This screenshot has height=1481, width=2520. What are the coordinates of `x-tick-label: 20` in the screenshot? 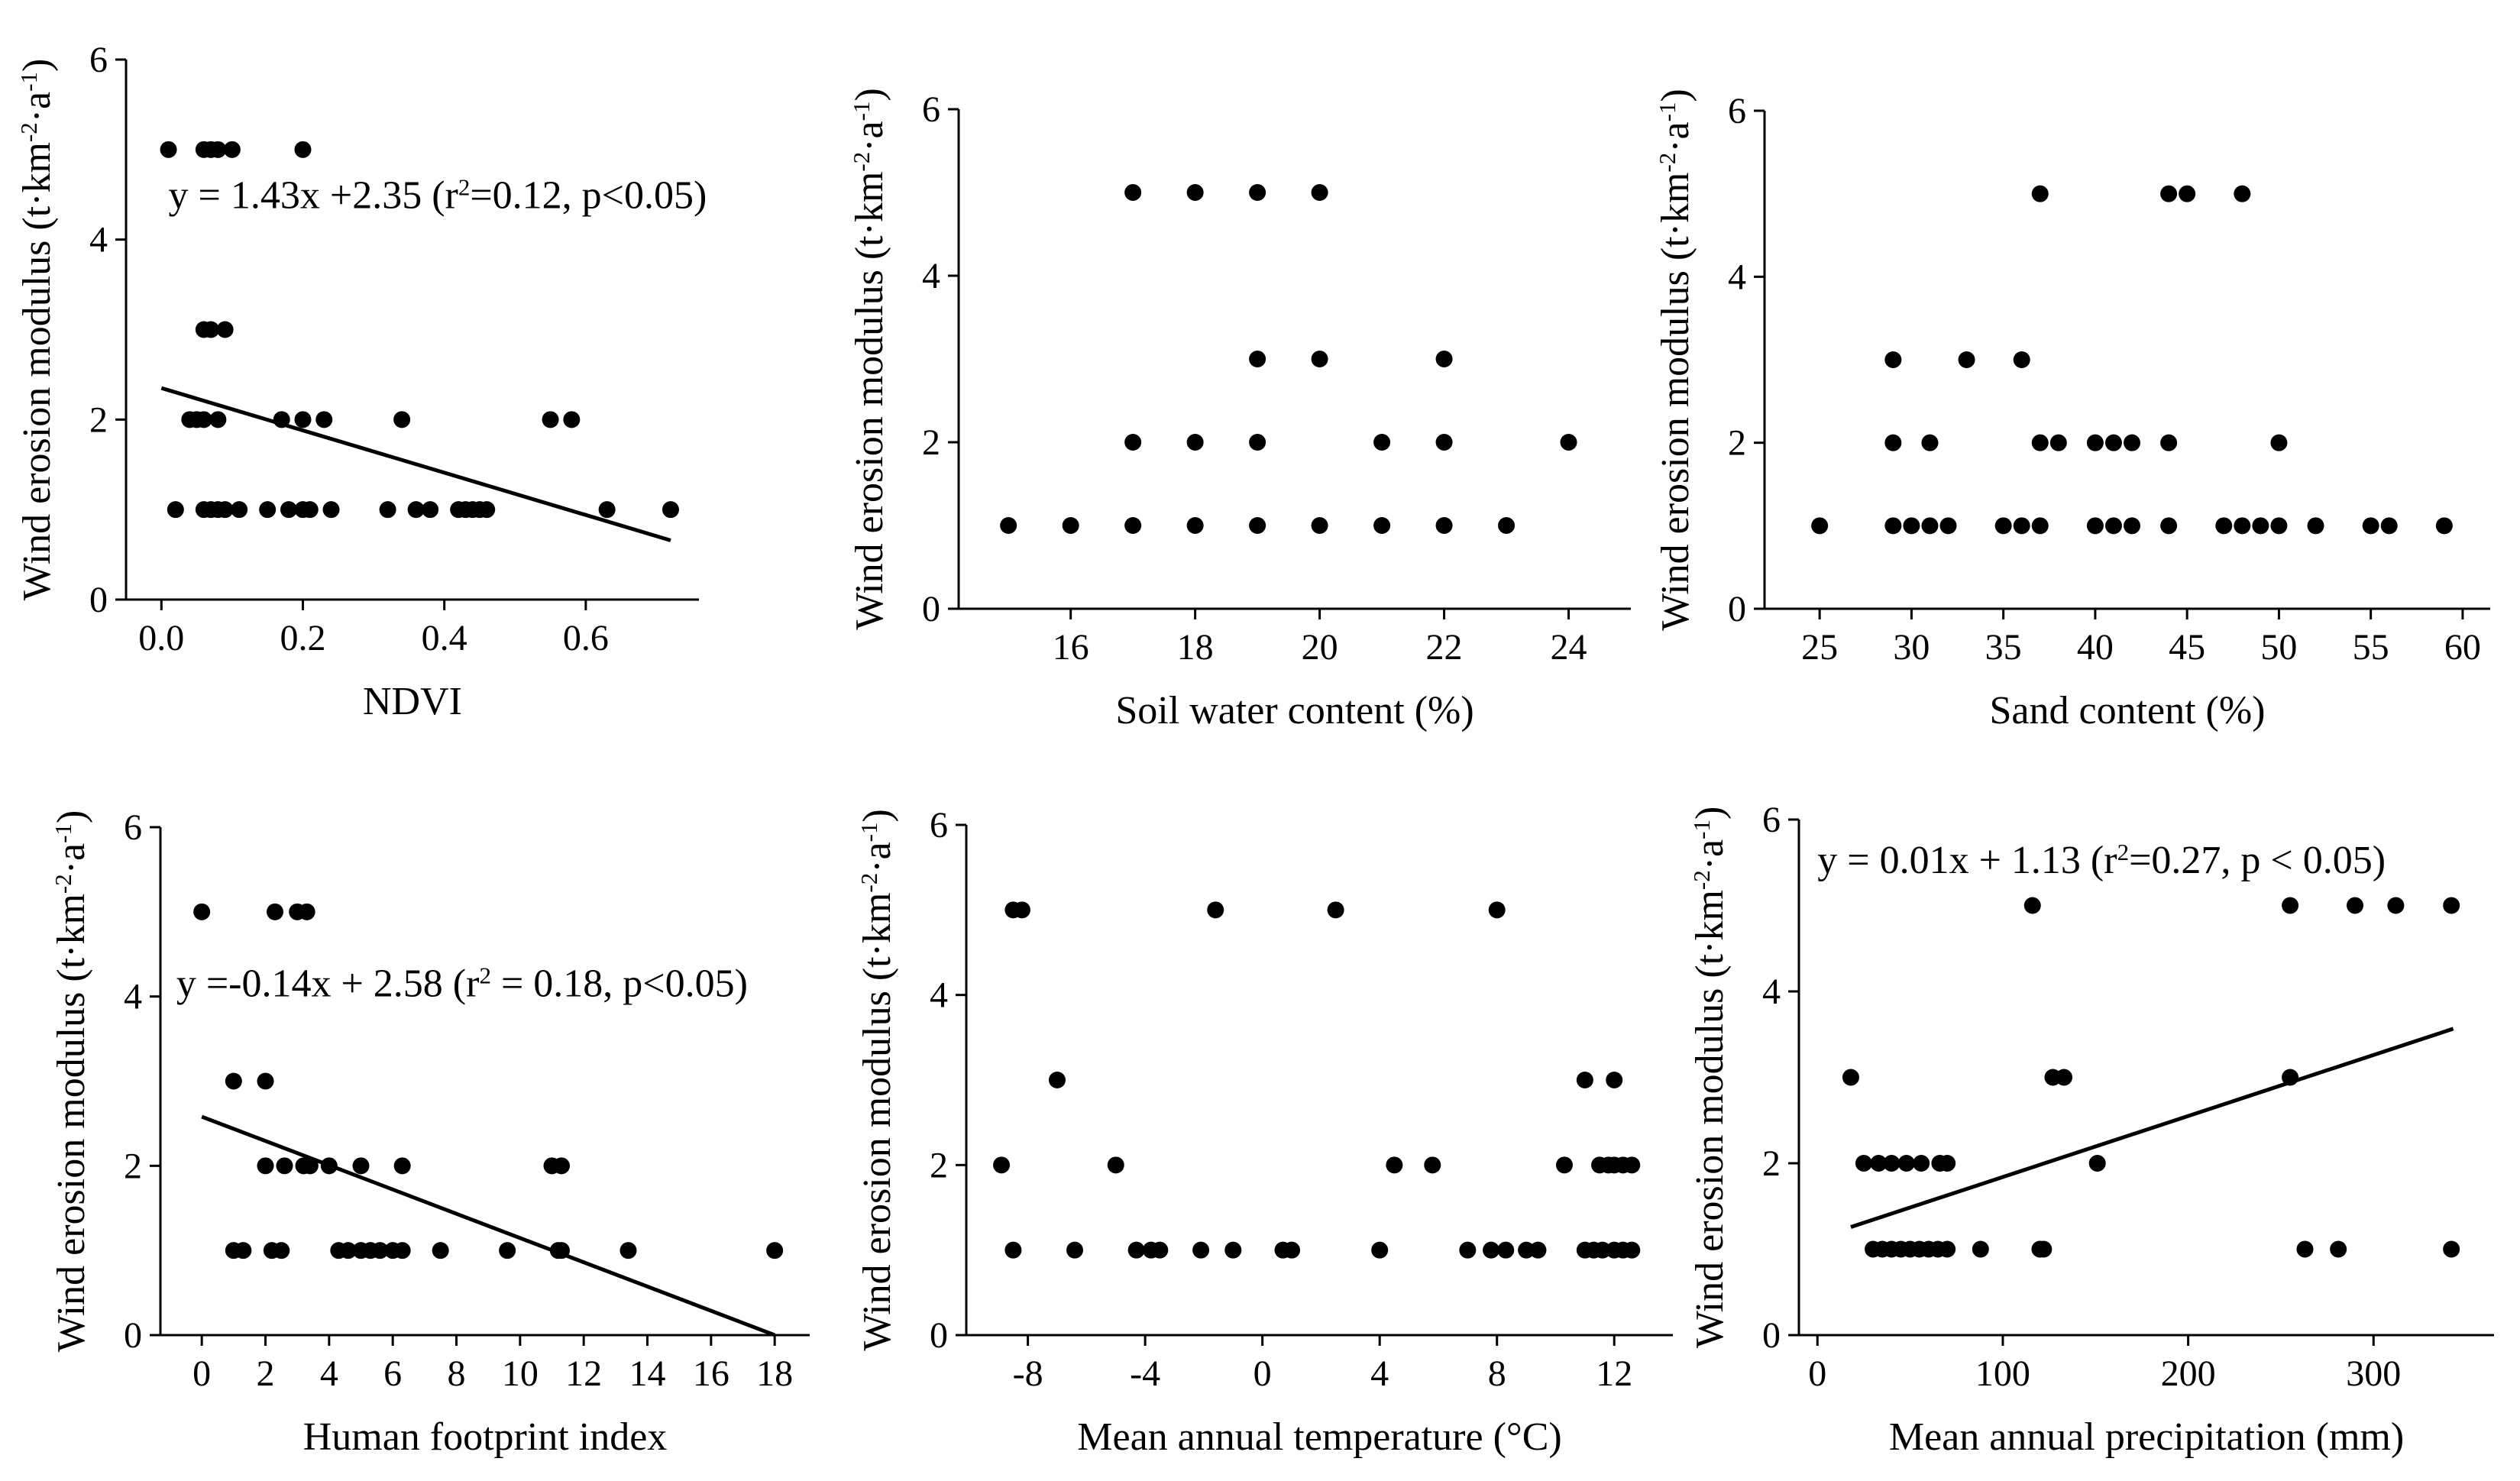 It's located at (1320, 647).